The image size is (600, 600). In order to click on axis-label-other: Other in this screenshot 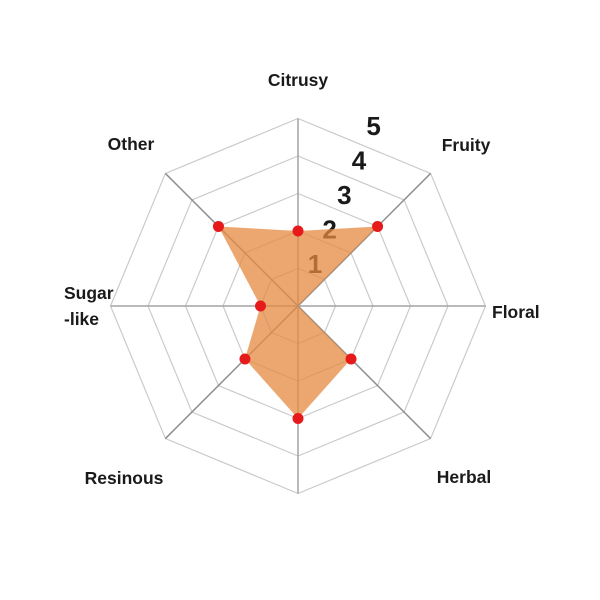, I will do `click(131, 144)`.